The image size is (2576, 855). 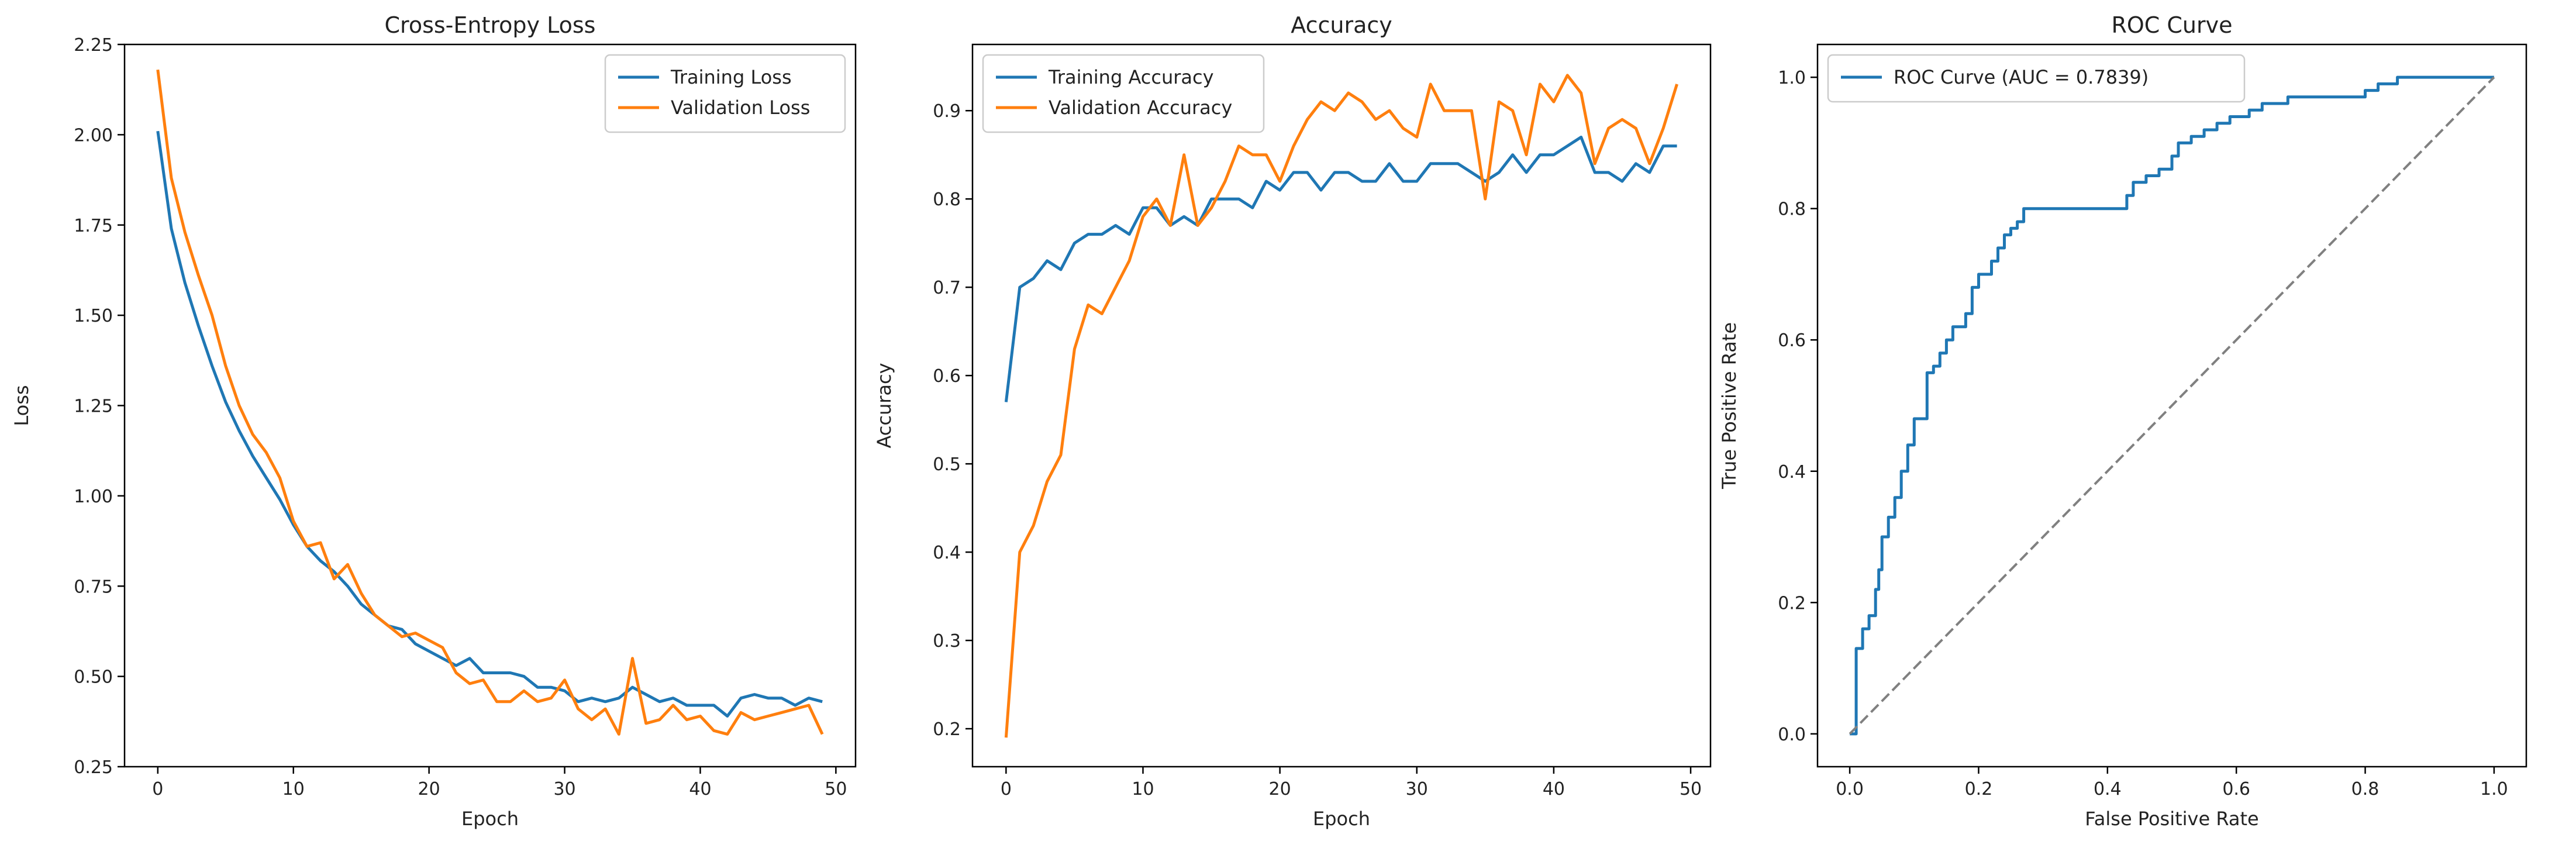 What do you see at coordinates (947, 641) in the screenshot?
I see `y-tick-label: 0.3` at bounding box center [947, 641].